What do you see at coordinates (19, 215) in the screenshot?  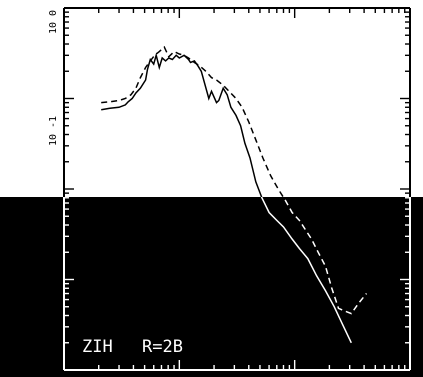 I see `y-axis-label: SA, G` at bounding box center [19, 215].